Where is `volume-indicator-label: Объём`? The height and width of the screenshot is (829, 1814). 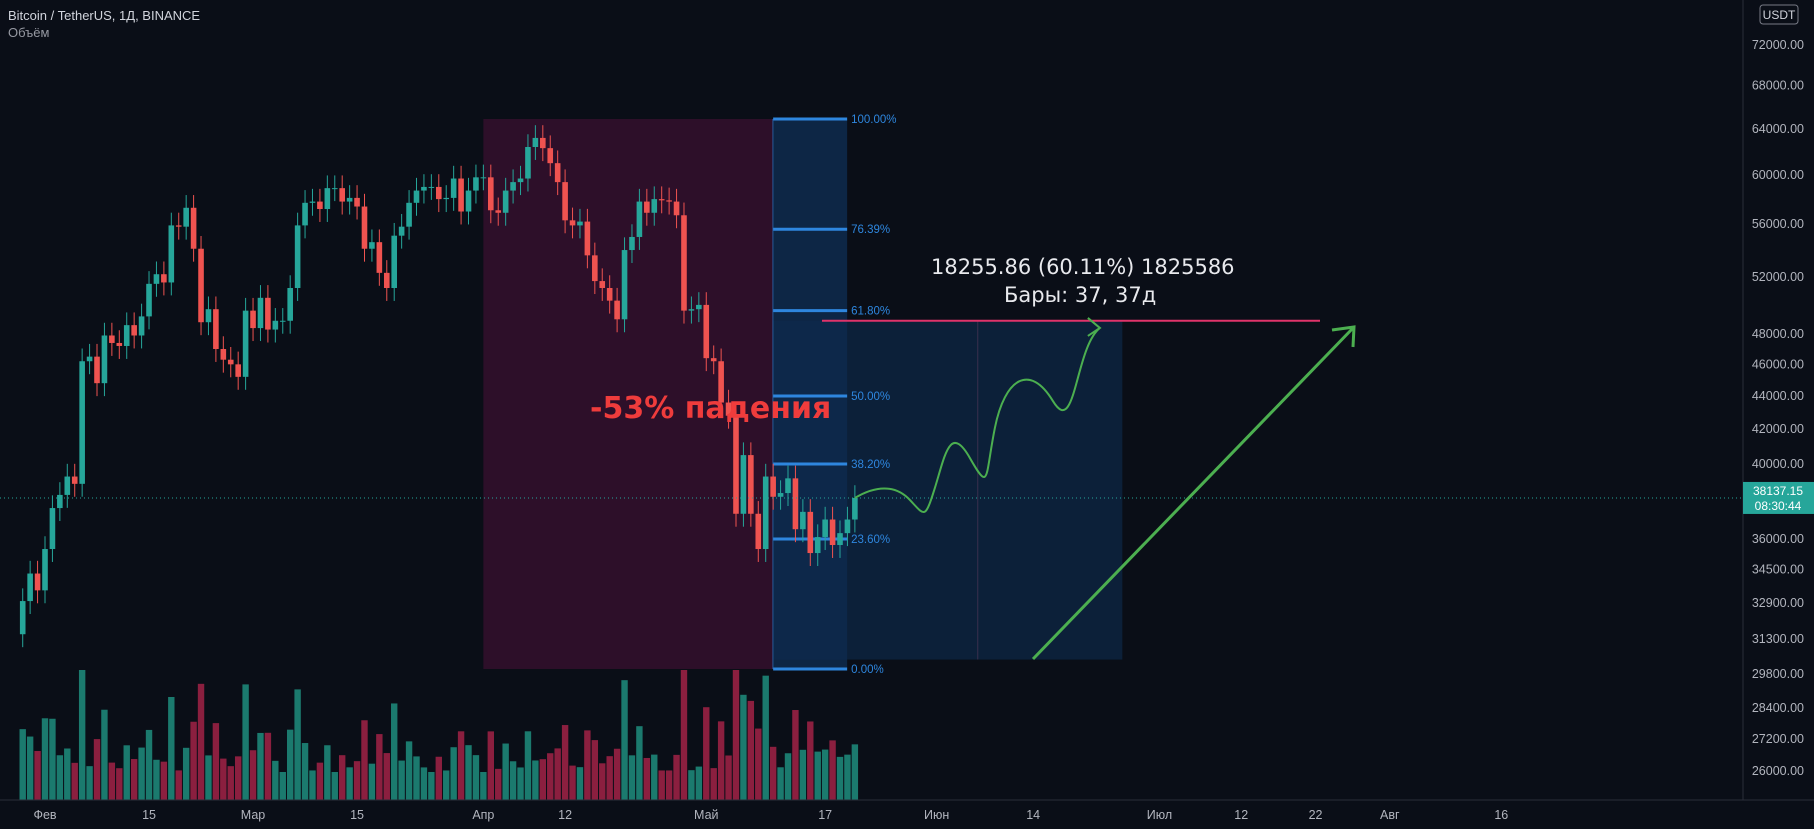
volume-indicator-label: Объём is located at coordinates (29, 32).